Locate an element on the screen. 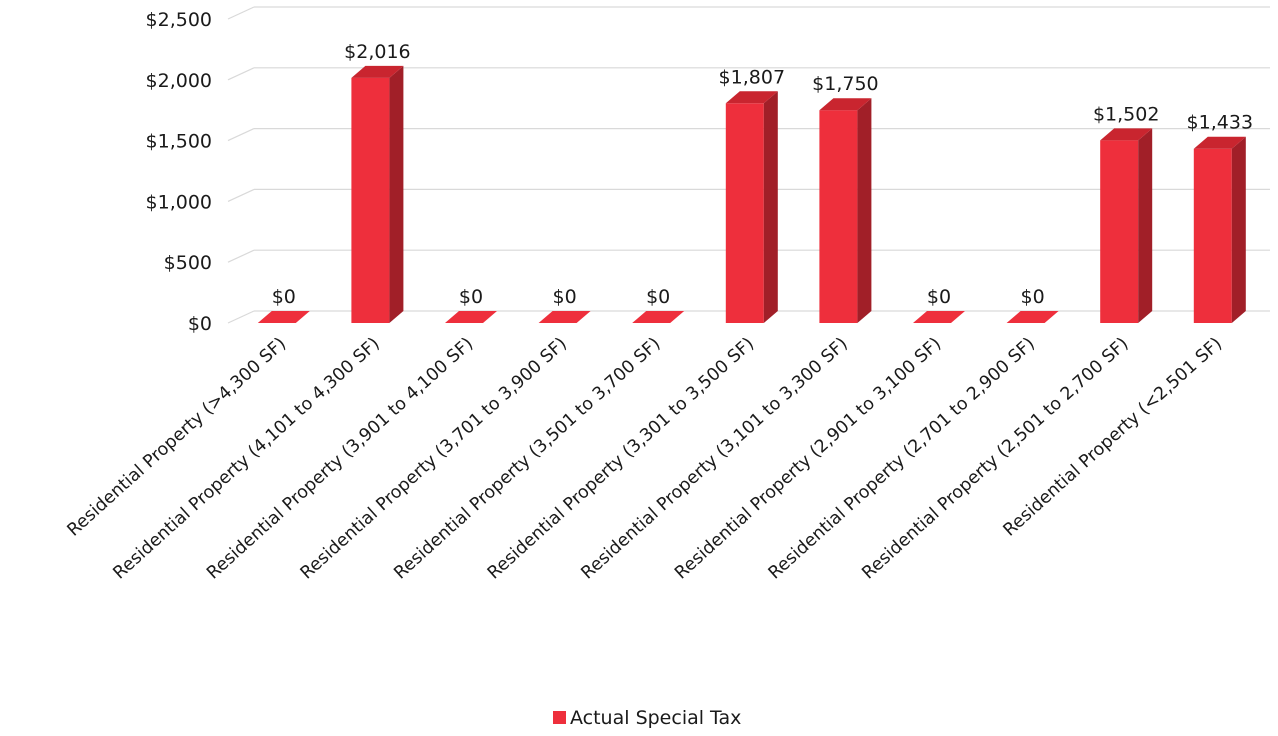 The height and width of the screenshot is (736, 1278). data-label: $2,016 is located at coordinates (377, 52).